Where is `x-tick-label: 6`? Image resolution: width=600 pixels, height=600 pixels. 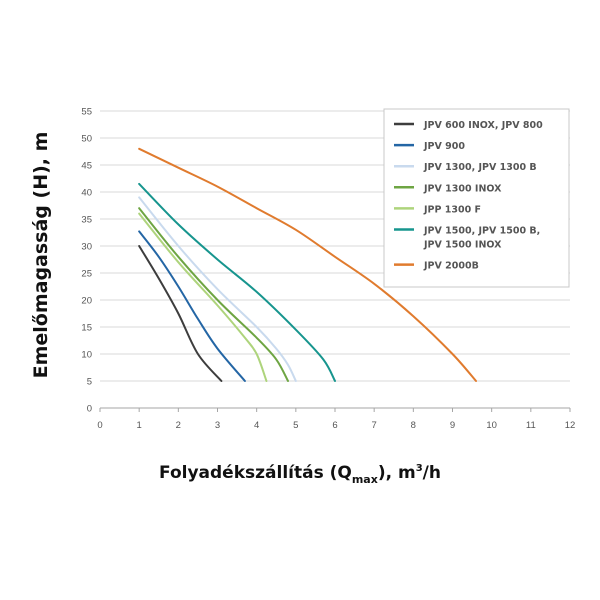
x-tick-label: 6 is located at coordinates (334, 425).